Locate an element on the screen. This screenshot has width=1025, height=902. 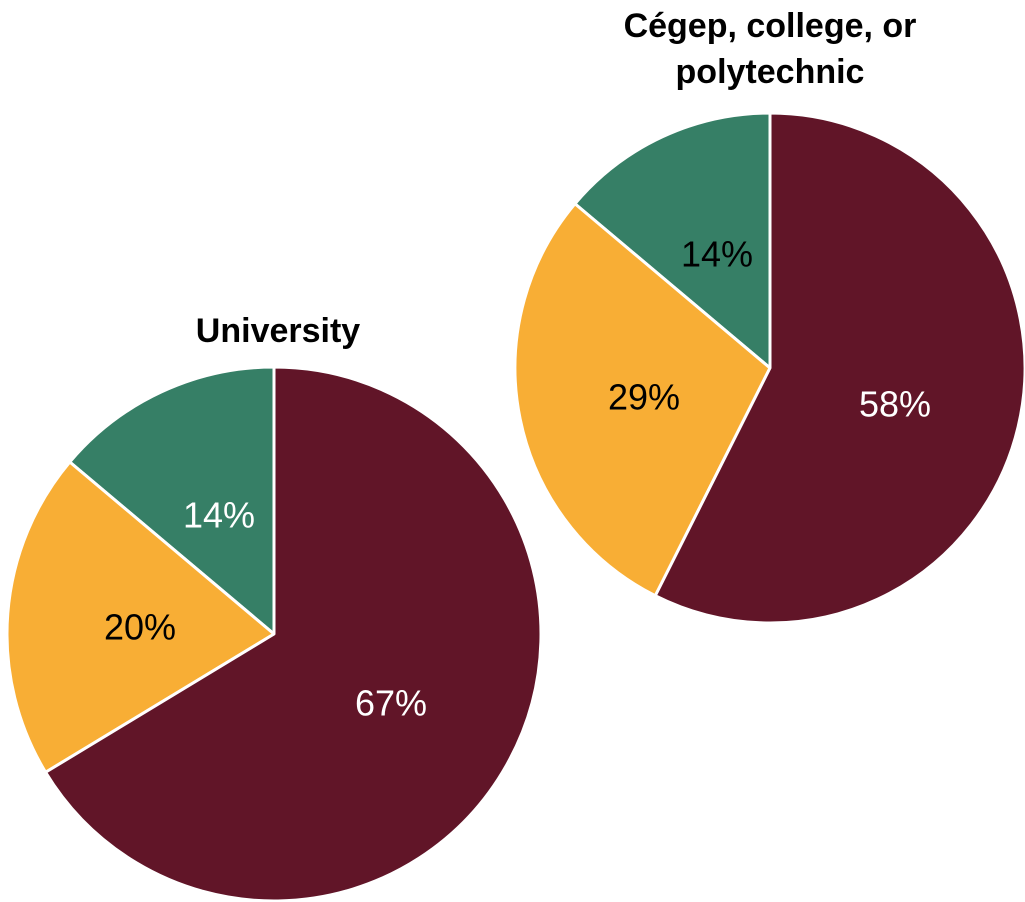
college-pie-slice-2-label: 29% is located at coordinates (644, 397).